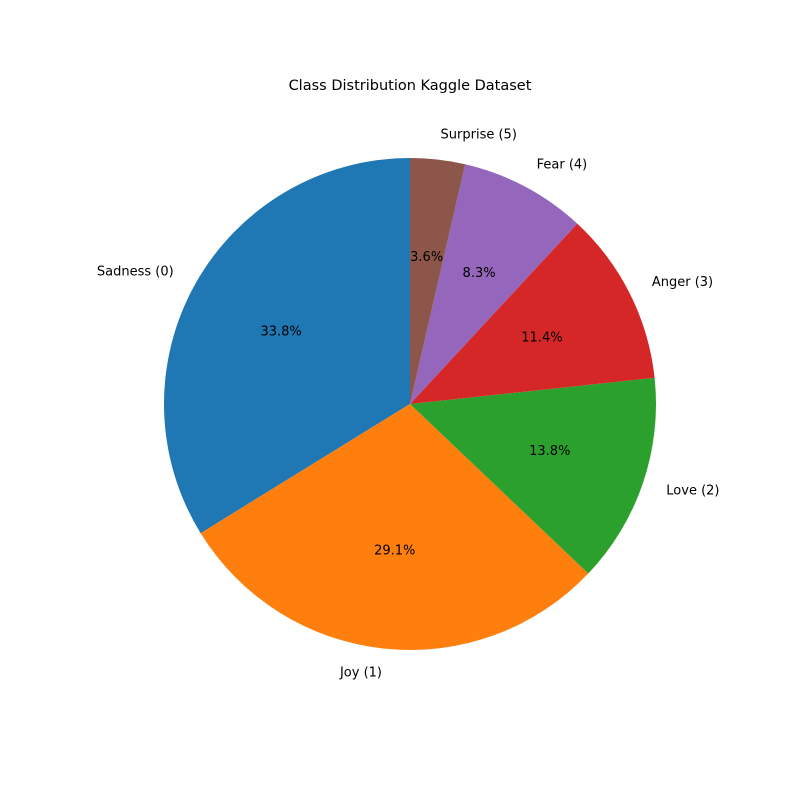  What do you see at coordinates (394, 550) in the screenshot?
I see `pct-label-joy-1: 29.1%` at bounding box center [394, 550].